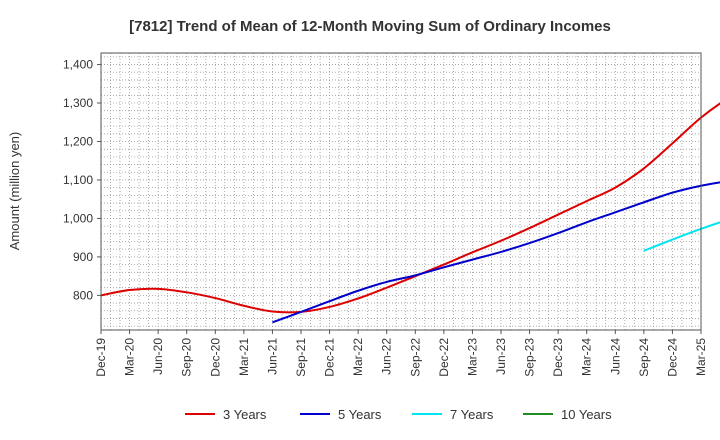  I want to click on x-tick-label: Sep-23, so click(530, 357).